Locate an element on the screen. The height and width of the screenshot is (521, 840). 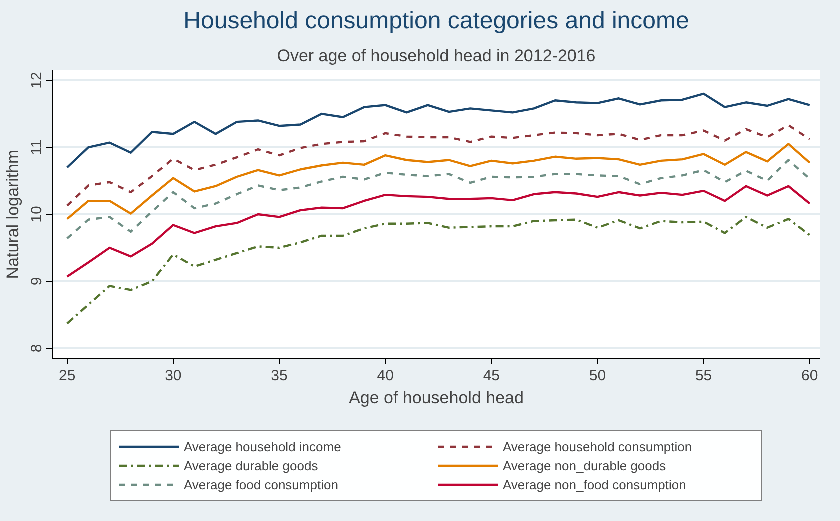
legend-label: Average household income is located at coordinates (263, 446).